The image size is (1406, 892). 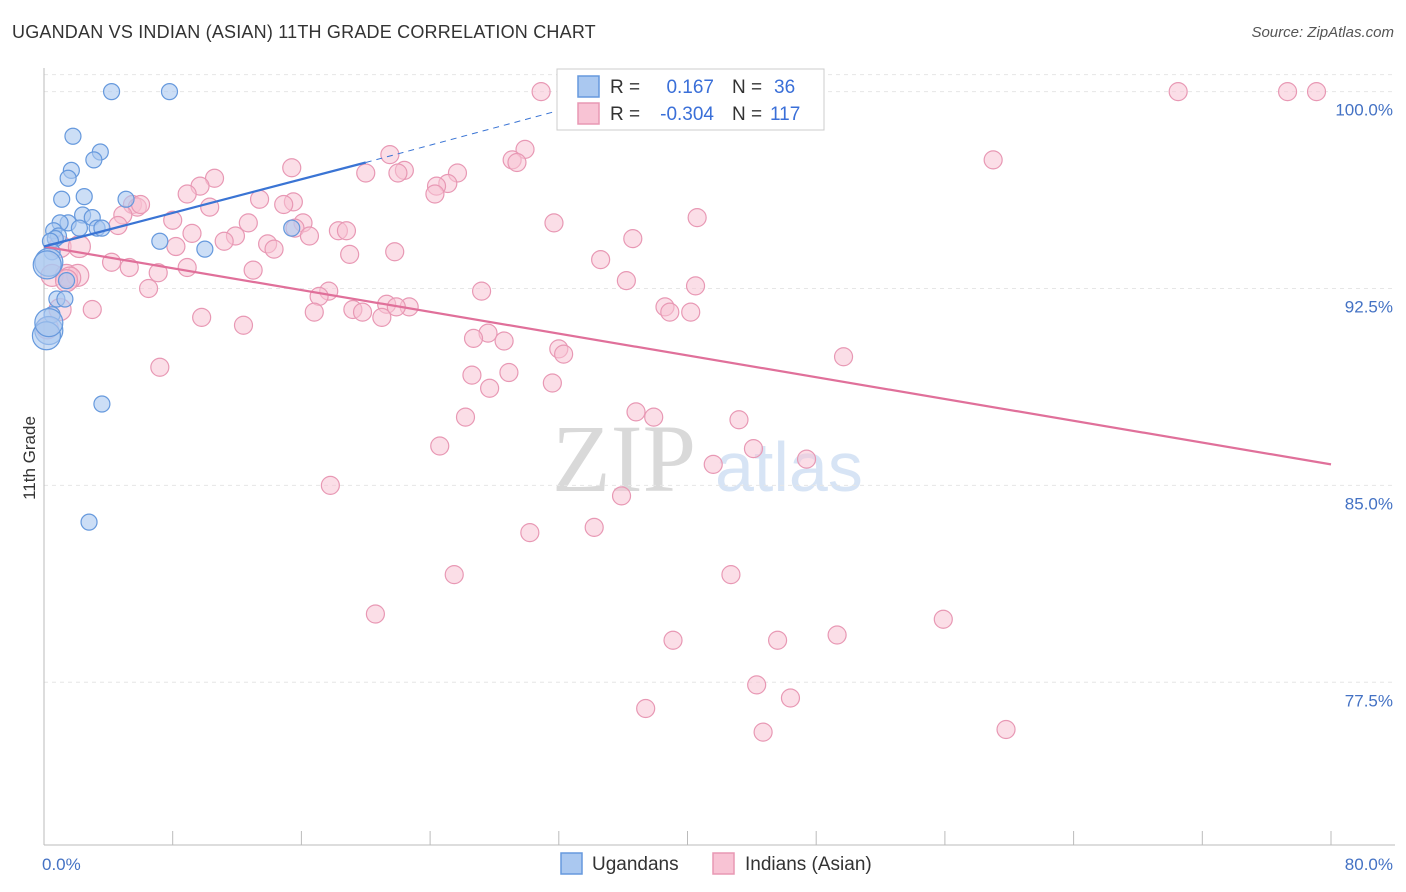 I want to click on x-tick-label-1: 80.0%, so click(x=1369, y=864).